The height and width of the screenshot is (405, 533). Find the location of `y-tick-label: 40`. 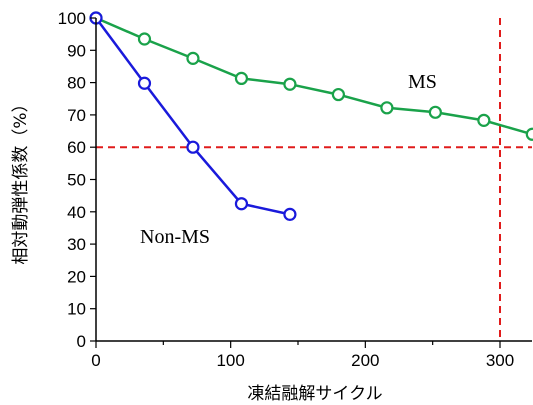

y-tick-label: 40 is located at coordinates (76, 212).